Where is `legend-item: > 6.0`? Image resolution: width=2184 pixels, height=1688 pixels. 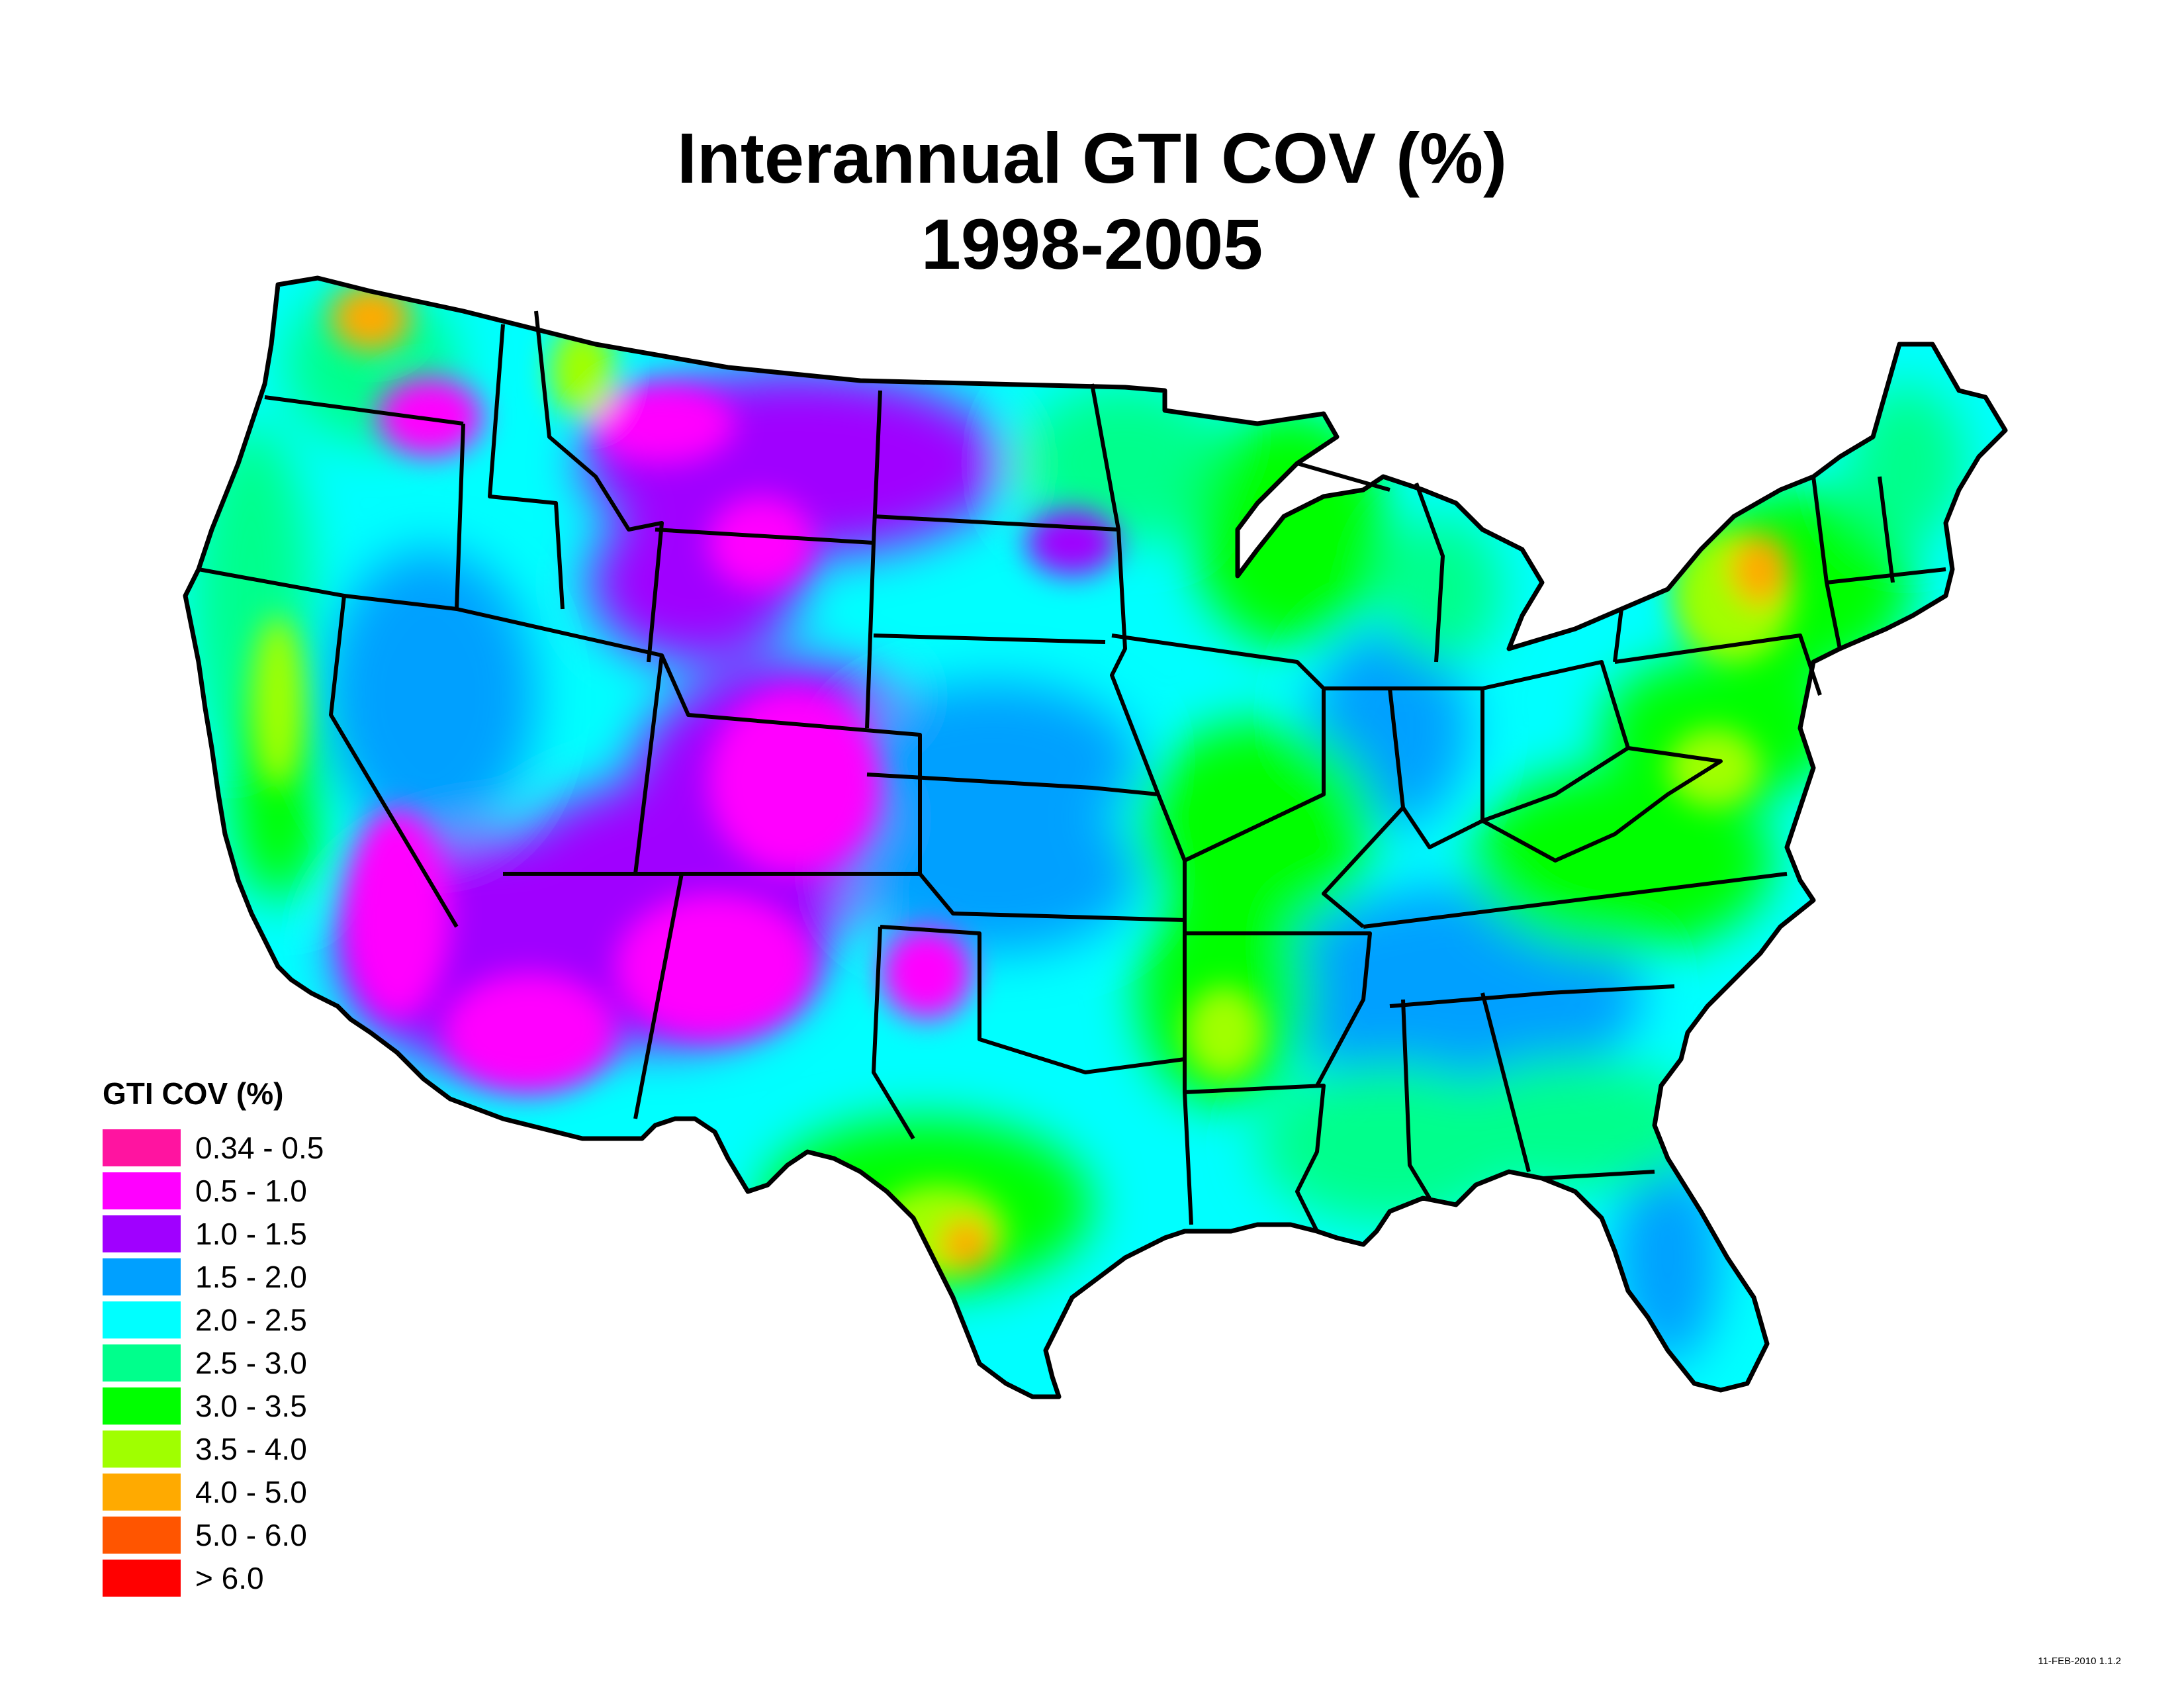 legend-item: > 6.0 is located at coordinates (213, 1577).